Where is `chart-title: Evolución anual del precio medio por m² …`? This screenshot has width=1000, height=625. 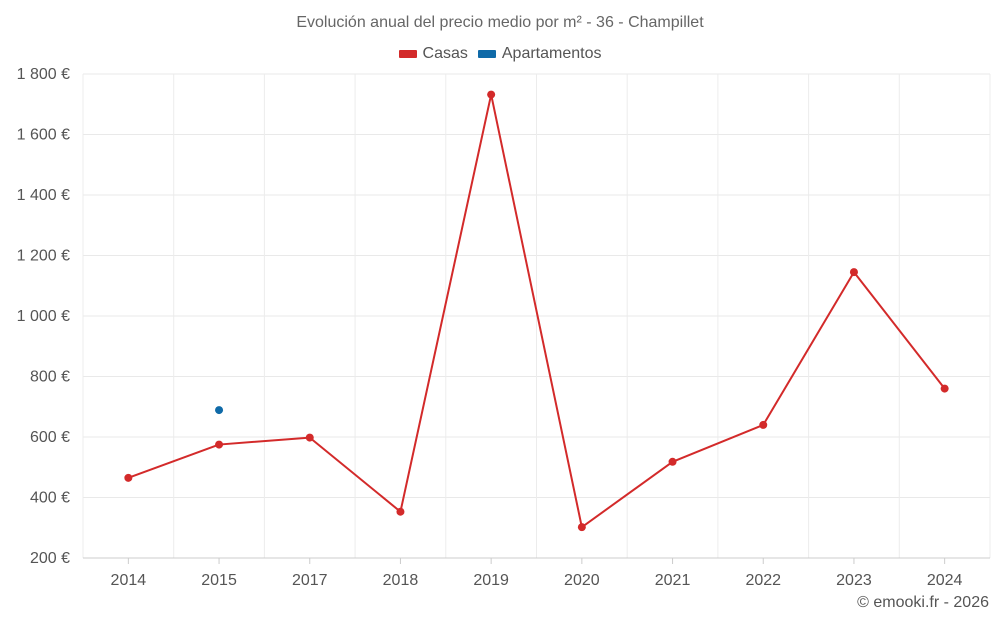 chart-title: Evolución anual del precio medio por m² … is located at coordinates (500, 22).